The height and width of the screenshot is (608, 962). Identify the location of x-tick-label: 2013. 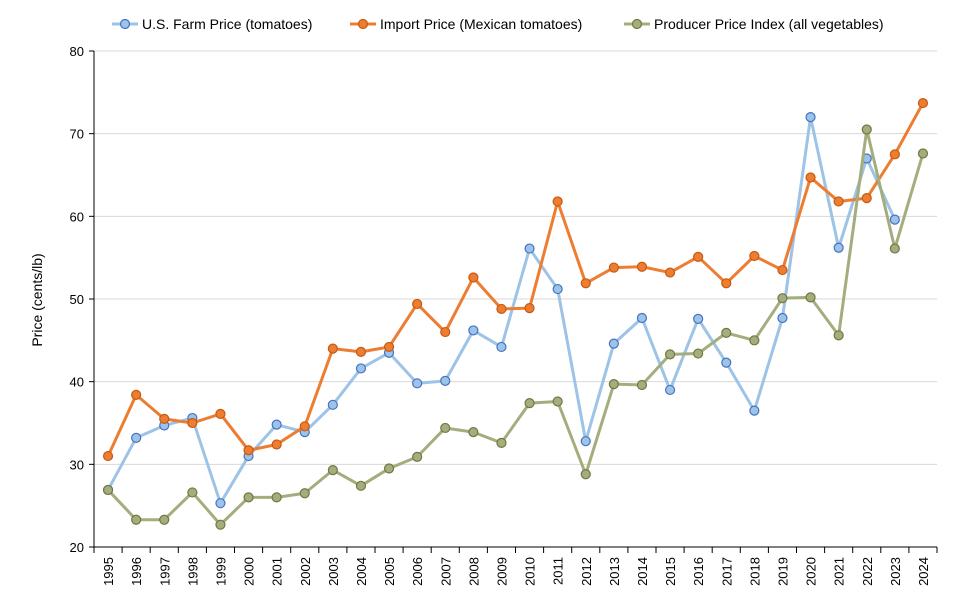
(614, 571).